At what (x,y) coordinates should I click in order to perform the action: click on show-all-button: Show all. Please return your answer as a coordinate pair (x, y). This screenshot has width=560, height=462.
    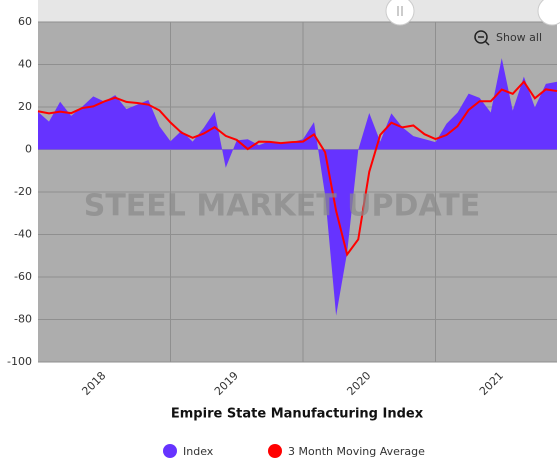
    Looking at the image, I should click on (508, 38).